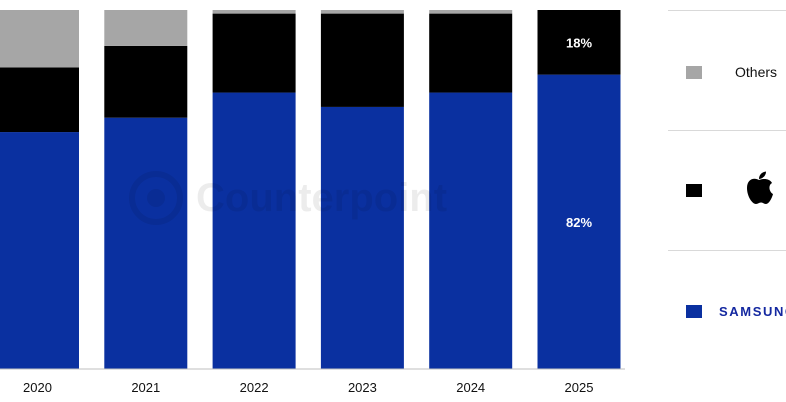 Image resolution: width=786 pixels, height=402 pixels. Describe the element at coordinates (760, 187) in the screenshot. I see `apple-logo-icon` at that location.